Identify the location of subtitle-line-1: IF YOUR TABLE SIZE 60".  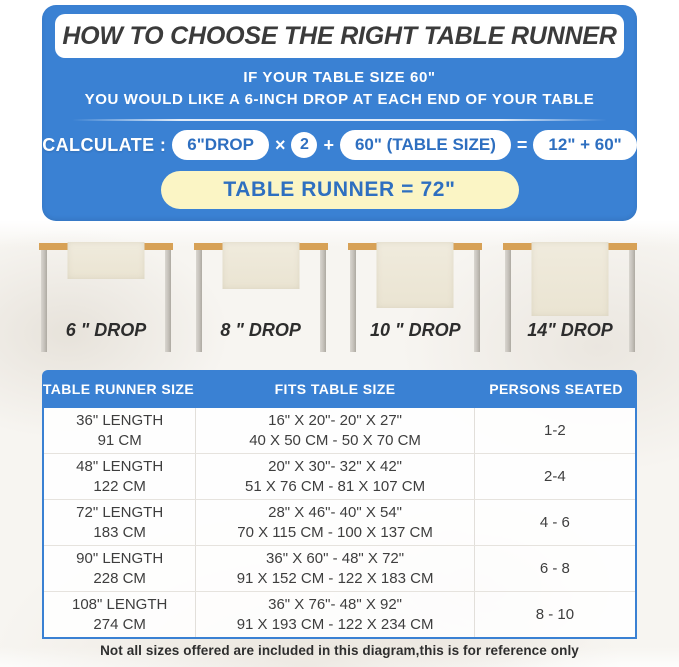
(339, 77).